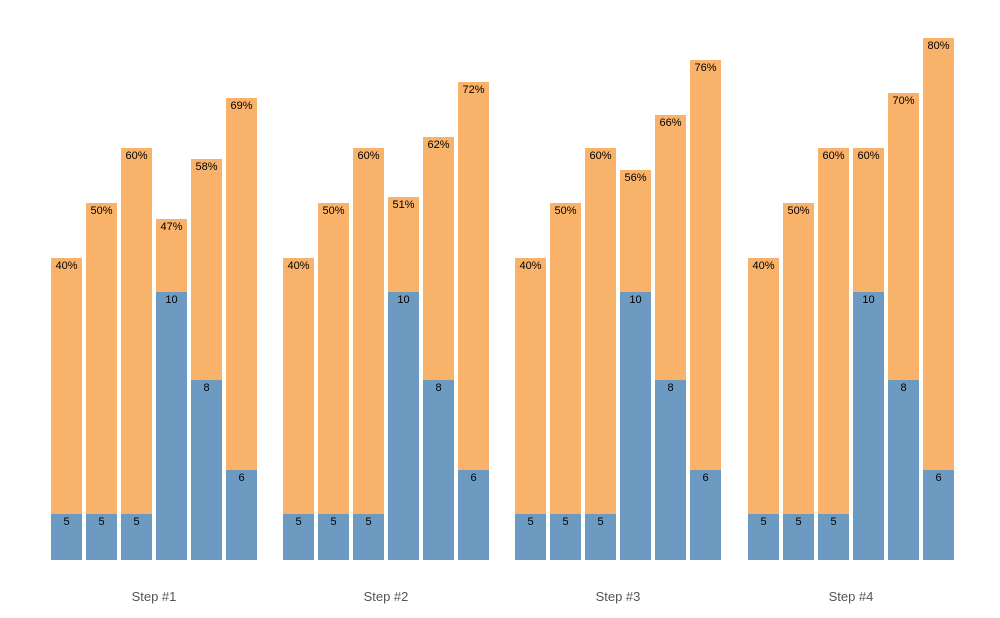 This screenshot has width=1000, height=618. Describe the element at coordinates (618, 596) in the screenshot. I see `group-label: Step #3` at that location.